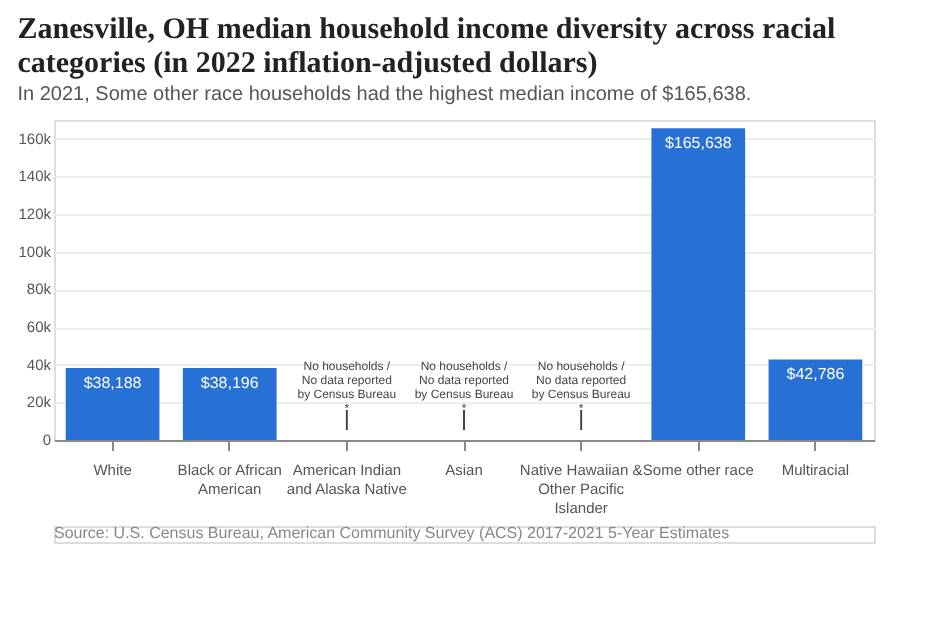 The height and width of the screenshot is (632, 948). I want to click on chart-subtitle: In 2021, Some other race households had the highest median income of $165,638., so click(384, 95).